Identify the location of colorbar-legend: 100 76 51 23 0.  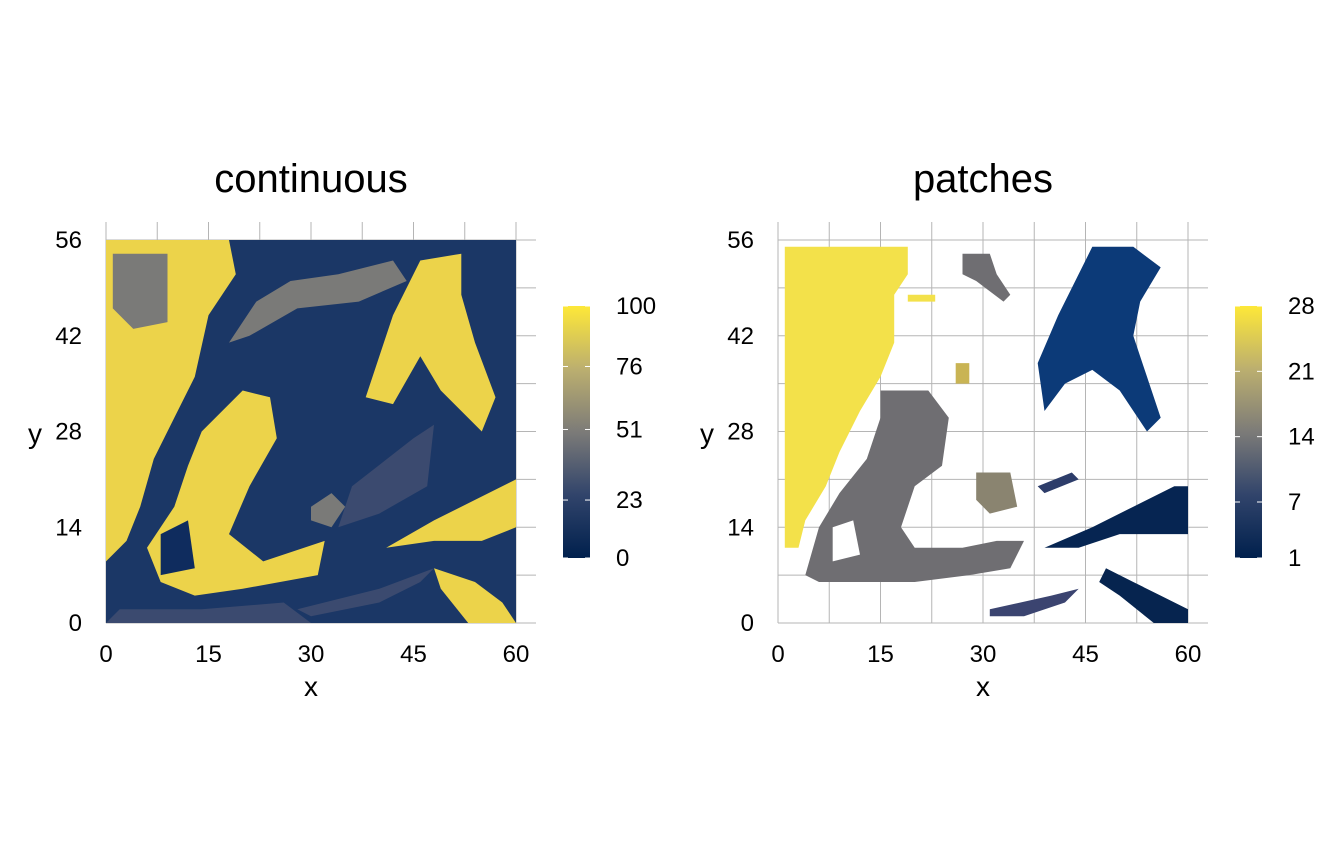
(609, 432).